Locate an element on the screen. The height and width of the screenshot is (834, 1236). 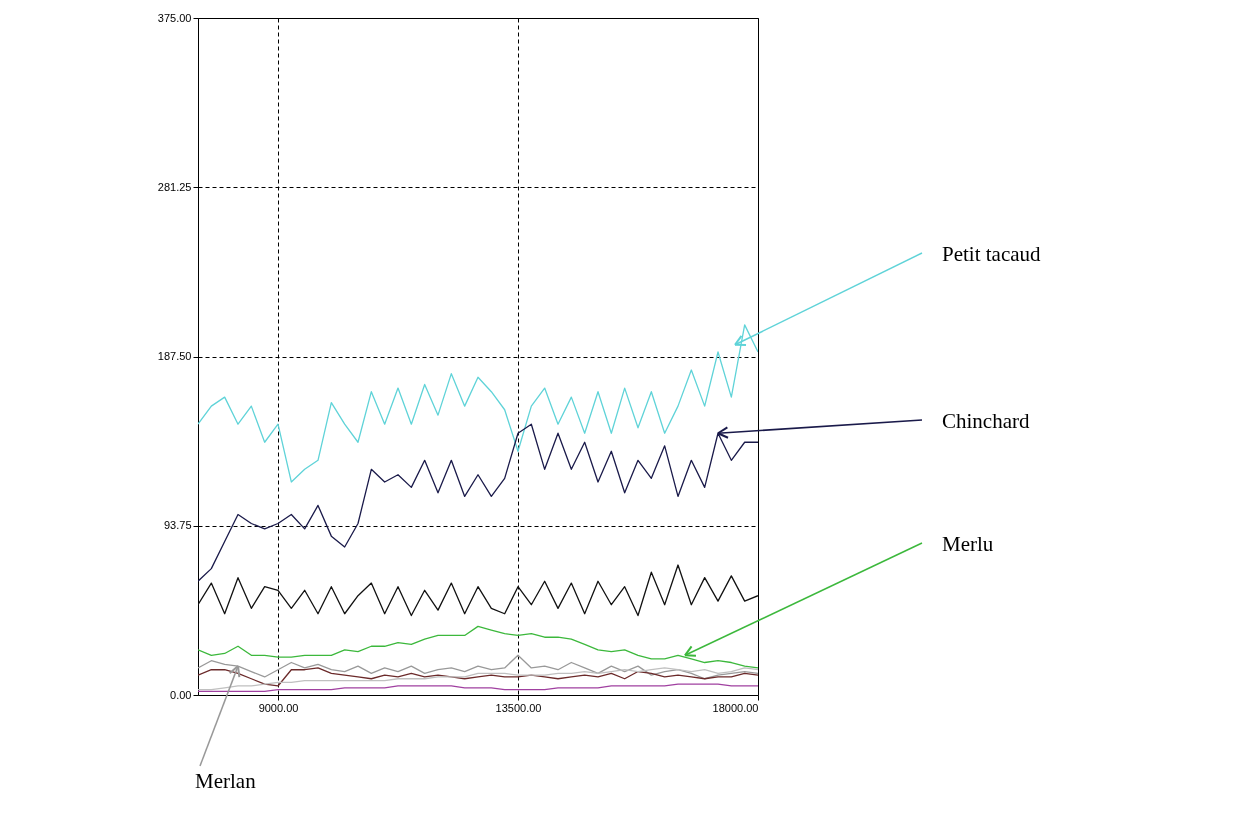
y-tick-label: 93.75 is located at coordinates (177, 525).